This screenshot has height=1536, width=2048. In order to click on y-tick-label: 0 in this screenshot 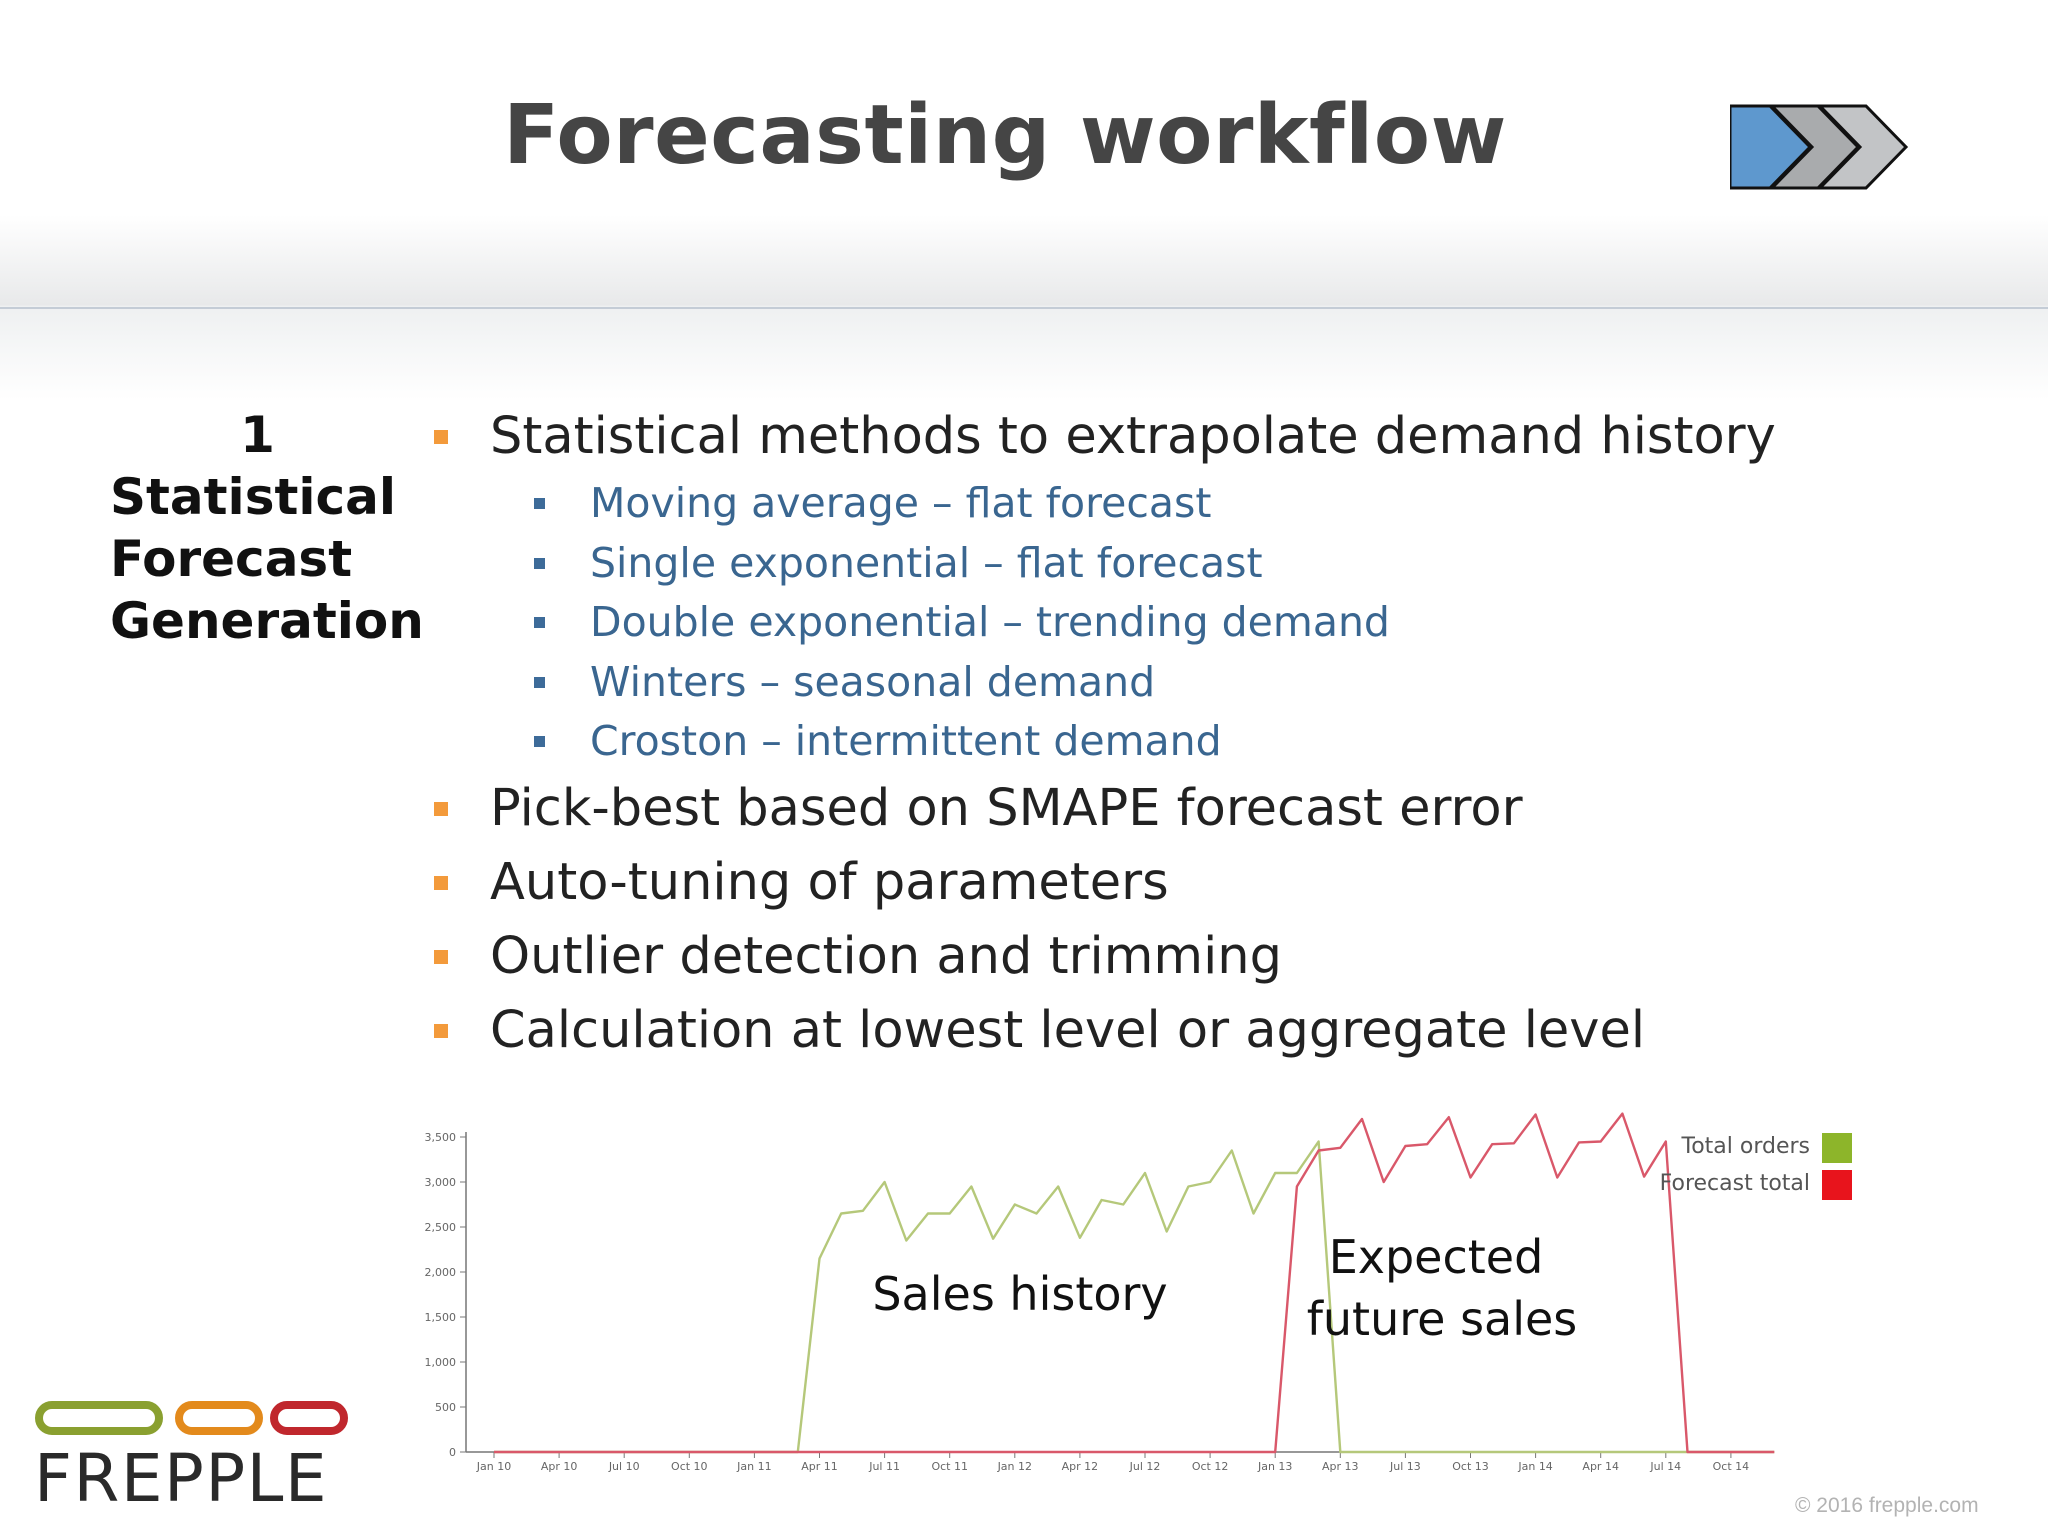, I will do `click(452, 1452)`.